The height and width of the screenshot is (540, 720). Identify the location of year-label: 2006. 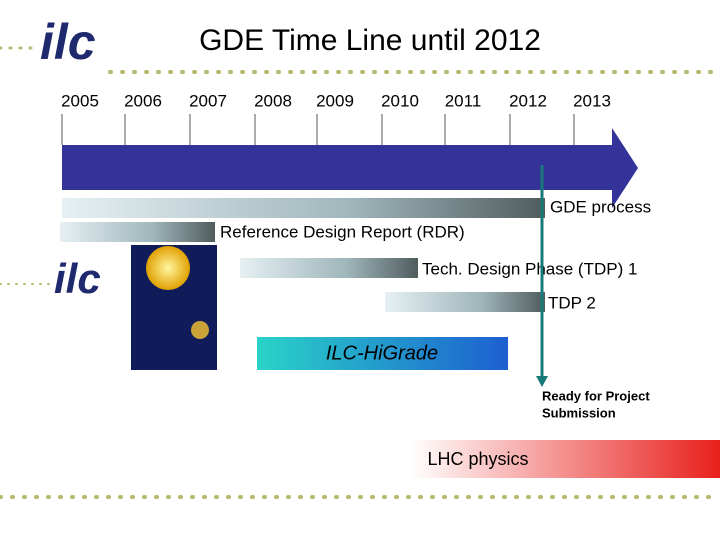
(143, 100).